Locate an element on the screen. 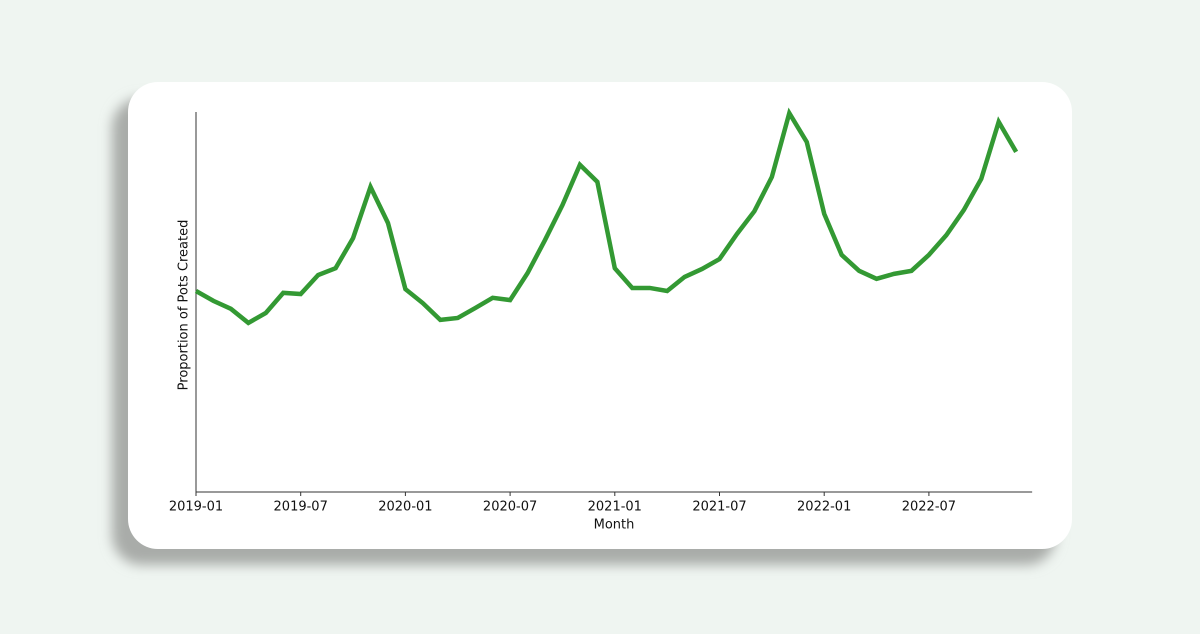 Image resolution: width=1200 pixels, height=634 pixels. x-tick-label: 2022-01 is located at coordinates (824, 507).